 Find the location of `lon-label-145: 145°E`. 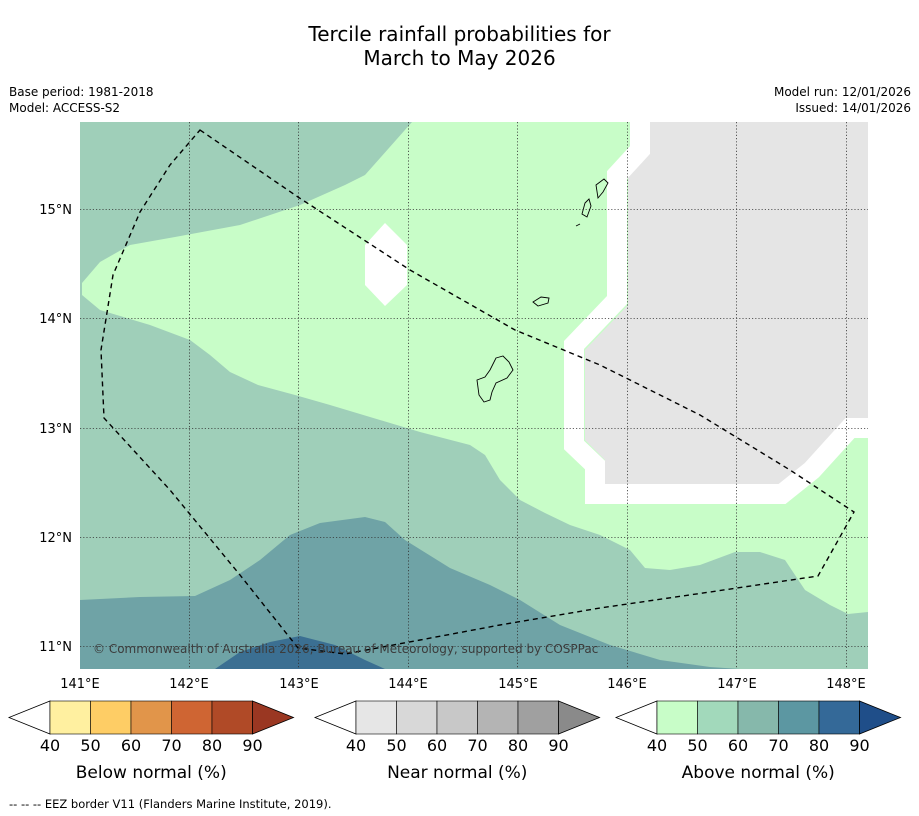

lon-label-145: 145°E is located at coordinates (518, 684).